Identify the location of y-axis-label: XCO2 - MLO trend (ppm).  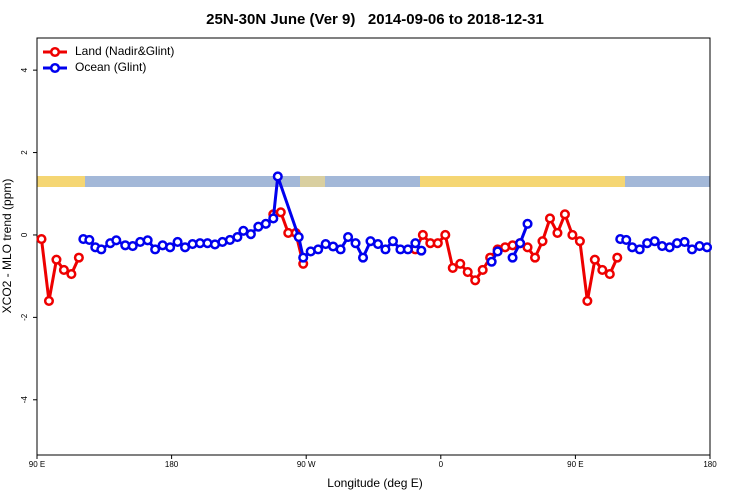
(7, 246).